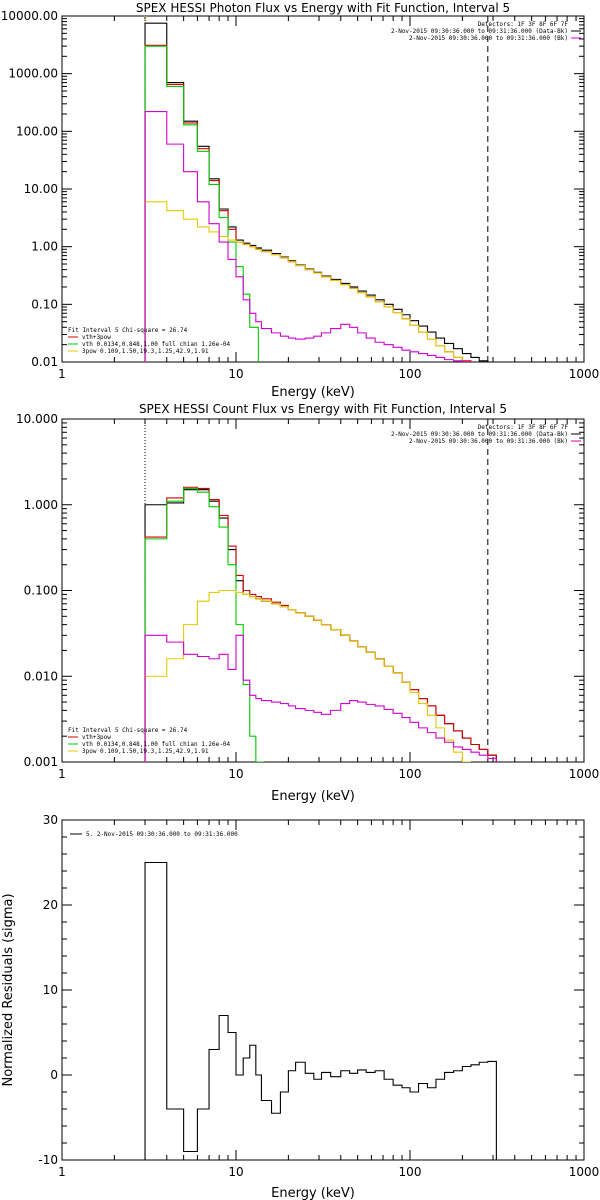  What do you see at coordinates (48, 1160) in the screenshot?
I see `y-tick-label: -10` at bounding box center [48, 1160].